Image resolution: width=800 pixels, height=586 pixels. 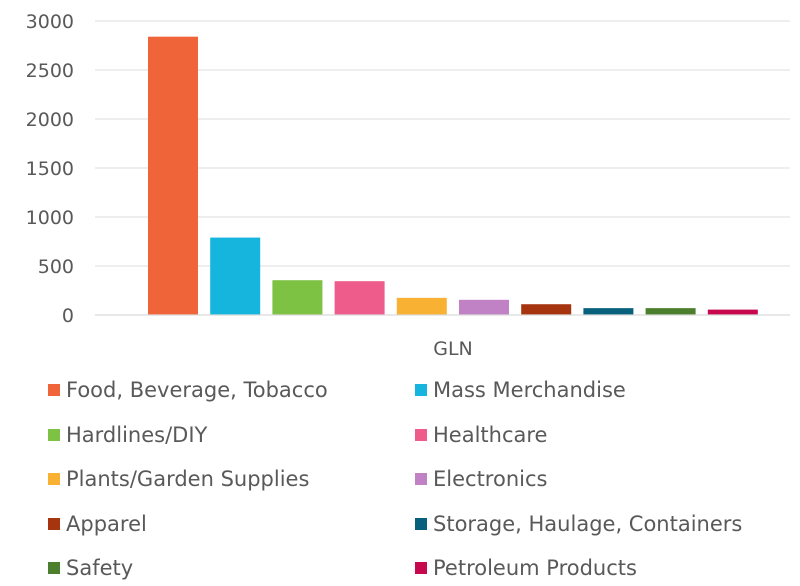 What do you see at coordinates (535, 568) in the screenshot?
I see `legend-label: Petroleum Products` at bounding box center [535, 568].